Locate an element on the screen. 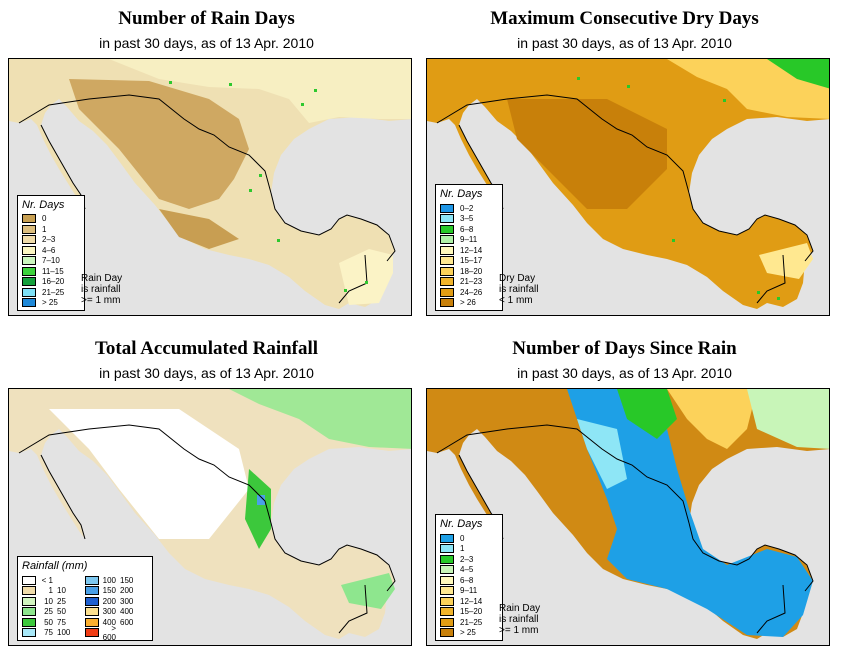 The image size is (846, 658). note-line: < 1 mm is located at coordinates (516, 300).